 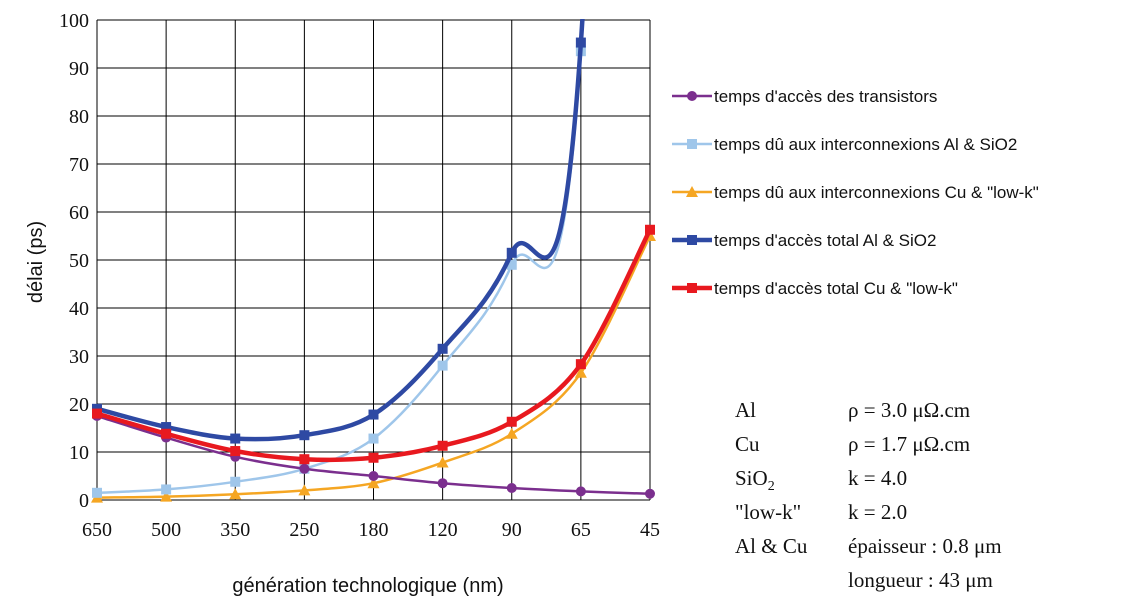 I want to click on note-value: k = 4.0, so click(x=878, y=478).